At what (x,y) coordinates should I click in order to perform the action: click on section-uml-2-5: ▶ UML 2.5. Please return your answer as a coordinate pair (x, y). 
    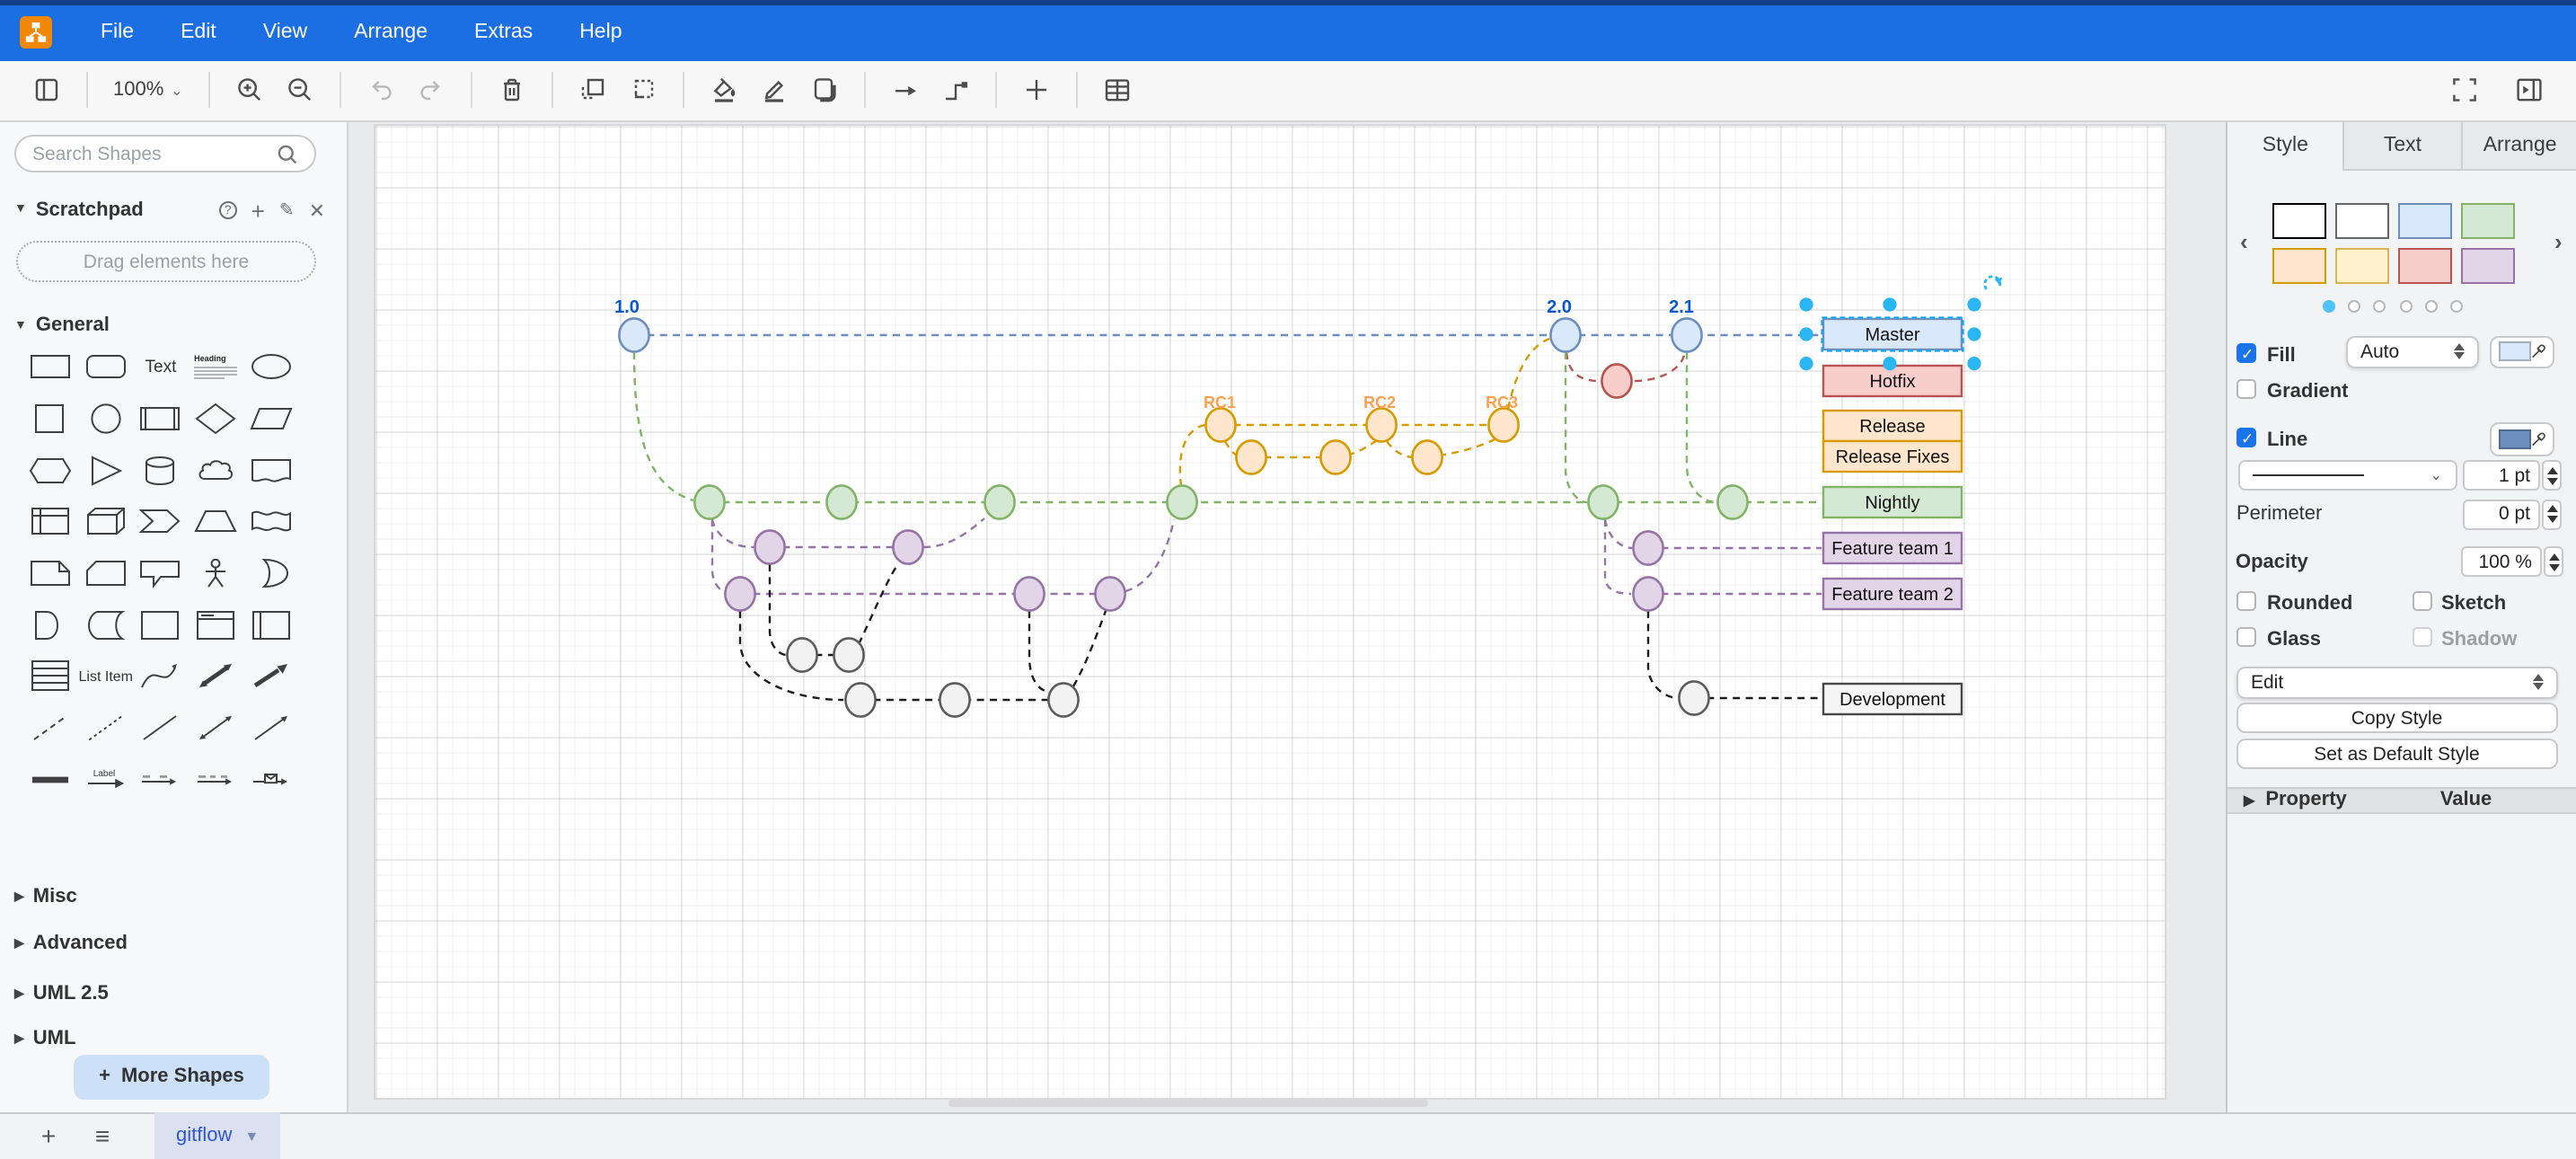
    Looking at the image, I should click on (62, 993).